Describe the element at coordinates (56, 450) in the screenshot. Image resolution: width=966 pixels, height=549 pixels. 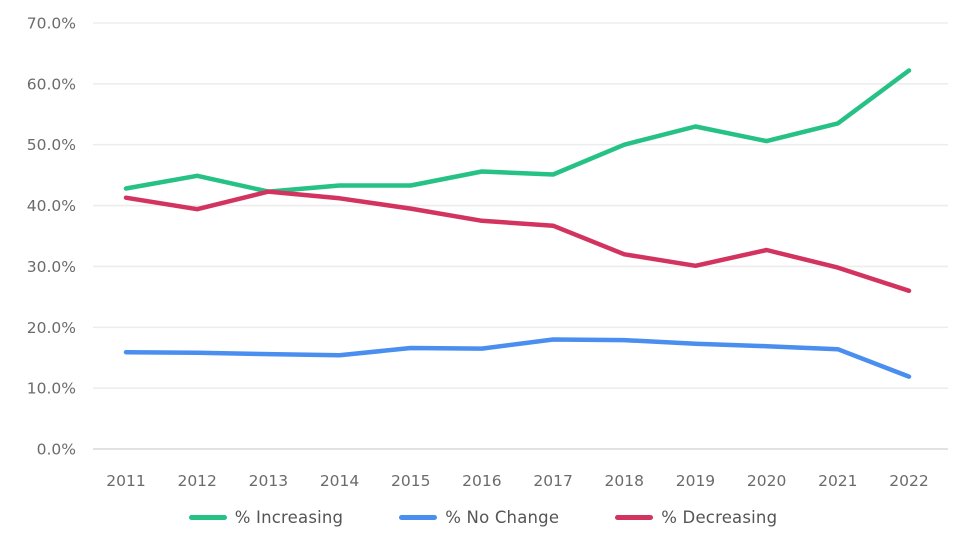
I see `y-tick-label: 0.0%` at that location.